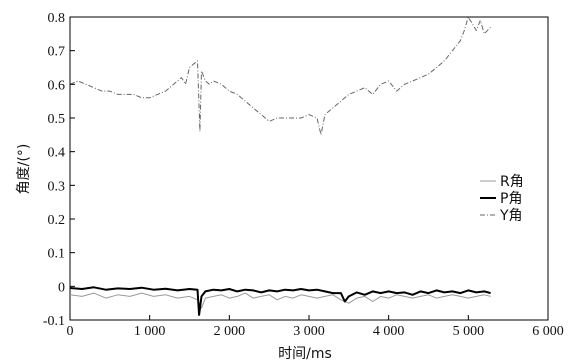 This screenshot has width=576, height=364. Describe the element at coordinates (61, 287) in the screenshot. I see `y-tick-label: 0` at that location.